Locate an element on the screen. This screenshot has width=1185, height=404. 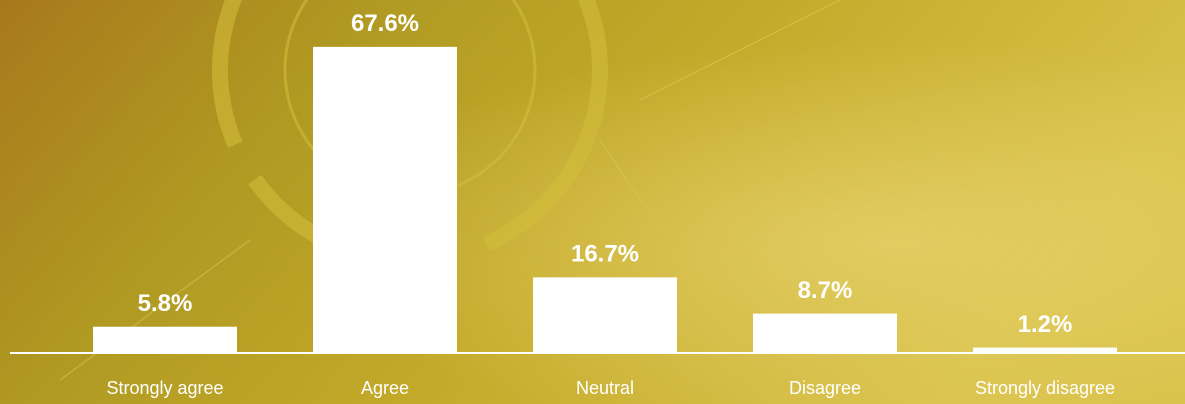
value-label: 67.6% is located at coordinates (385, 23).